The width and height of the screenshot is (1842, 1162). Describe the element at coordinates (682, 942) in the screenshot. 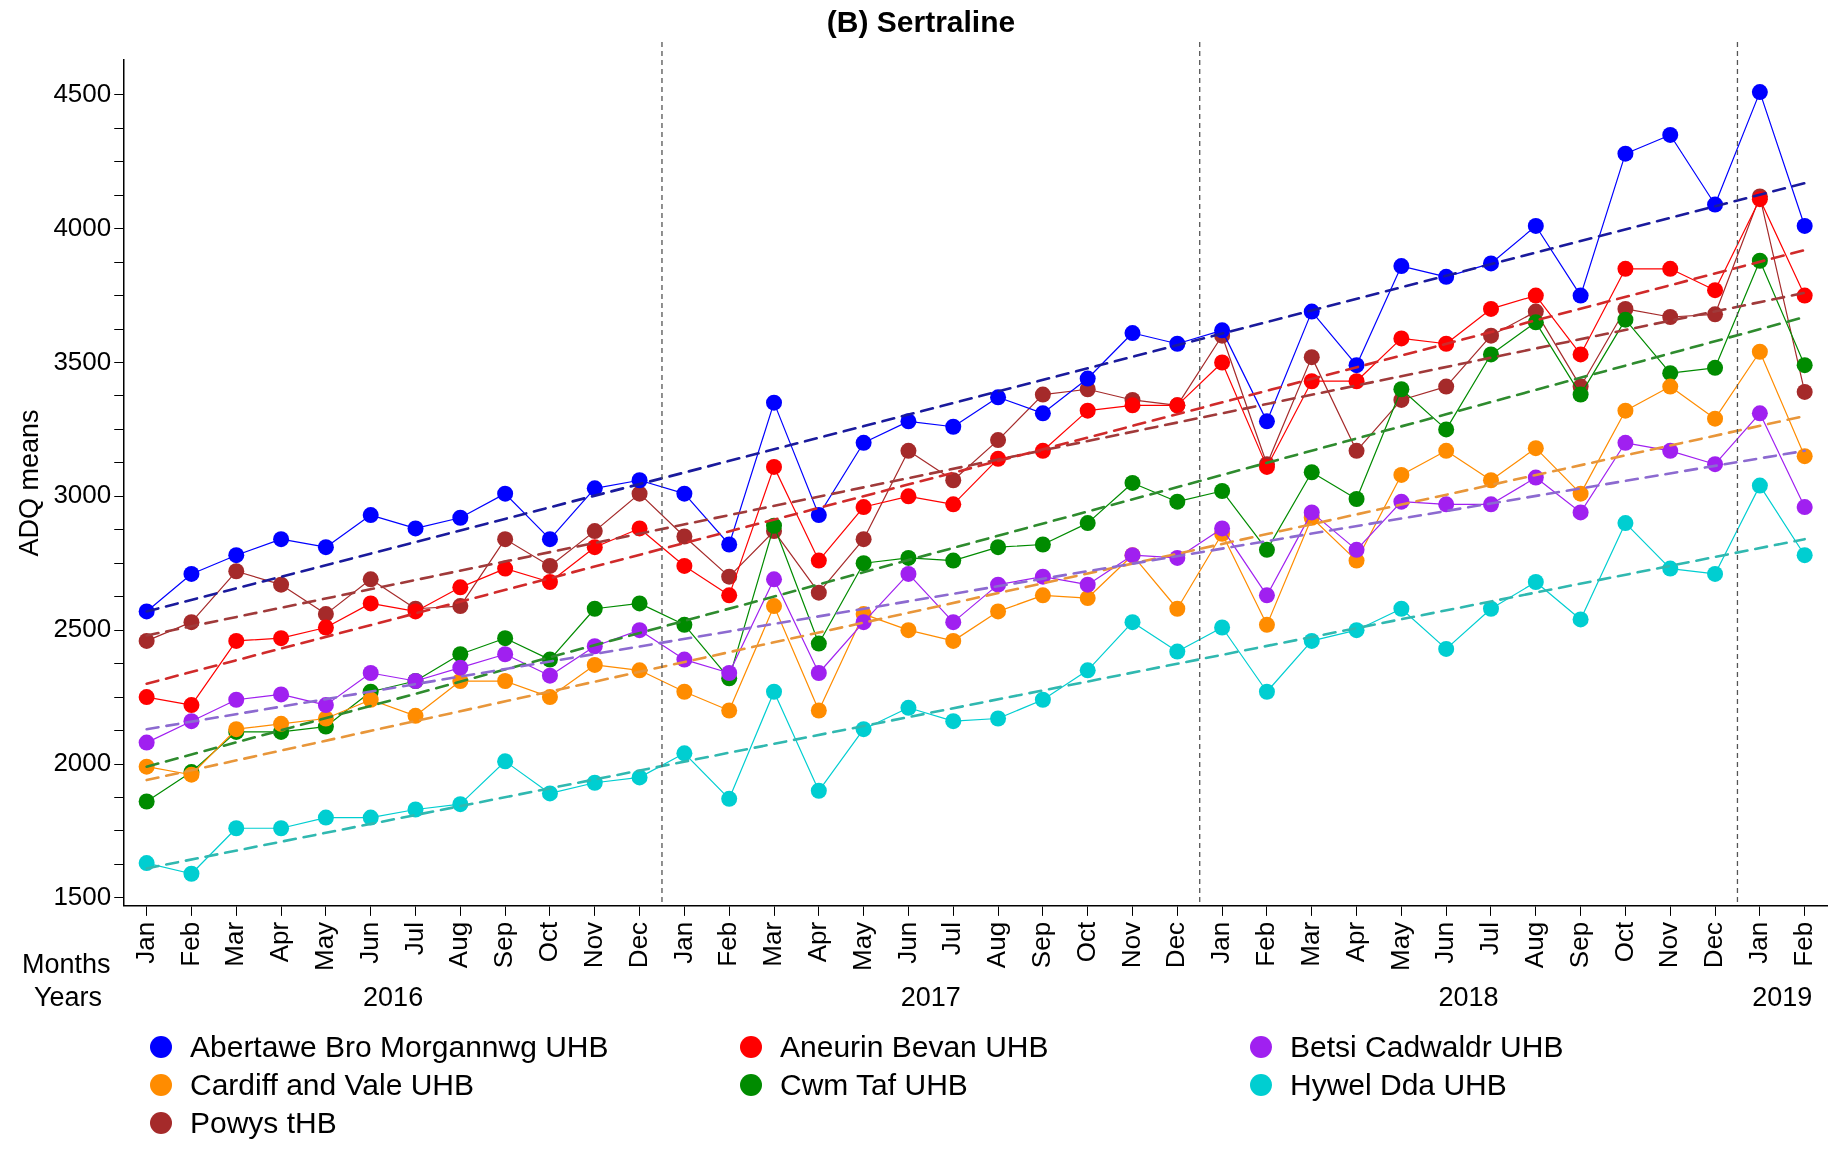

I see `x-tick-label: Jan` at that location.